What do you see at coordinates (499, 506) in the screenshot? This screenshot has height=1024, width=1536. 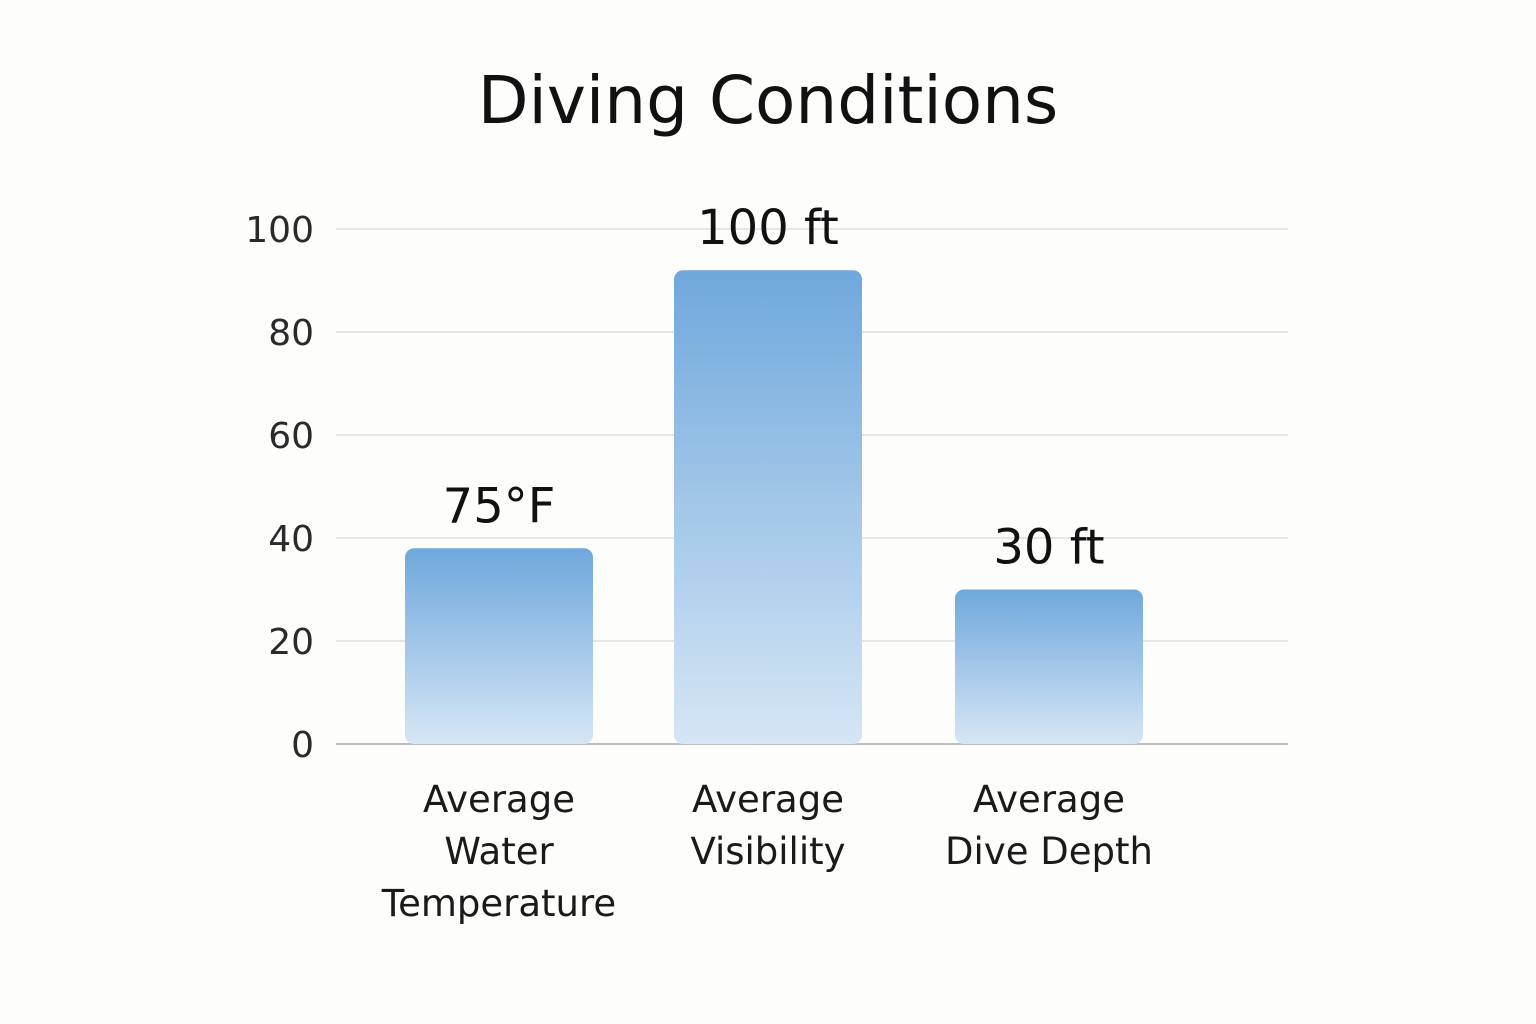 I see `data-label: 75°F` at bounding box center [499, 506].